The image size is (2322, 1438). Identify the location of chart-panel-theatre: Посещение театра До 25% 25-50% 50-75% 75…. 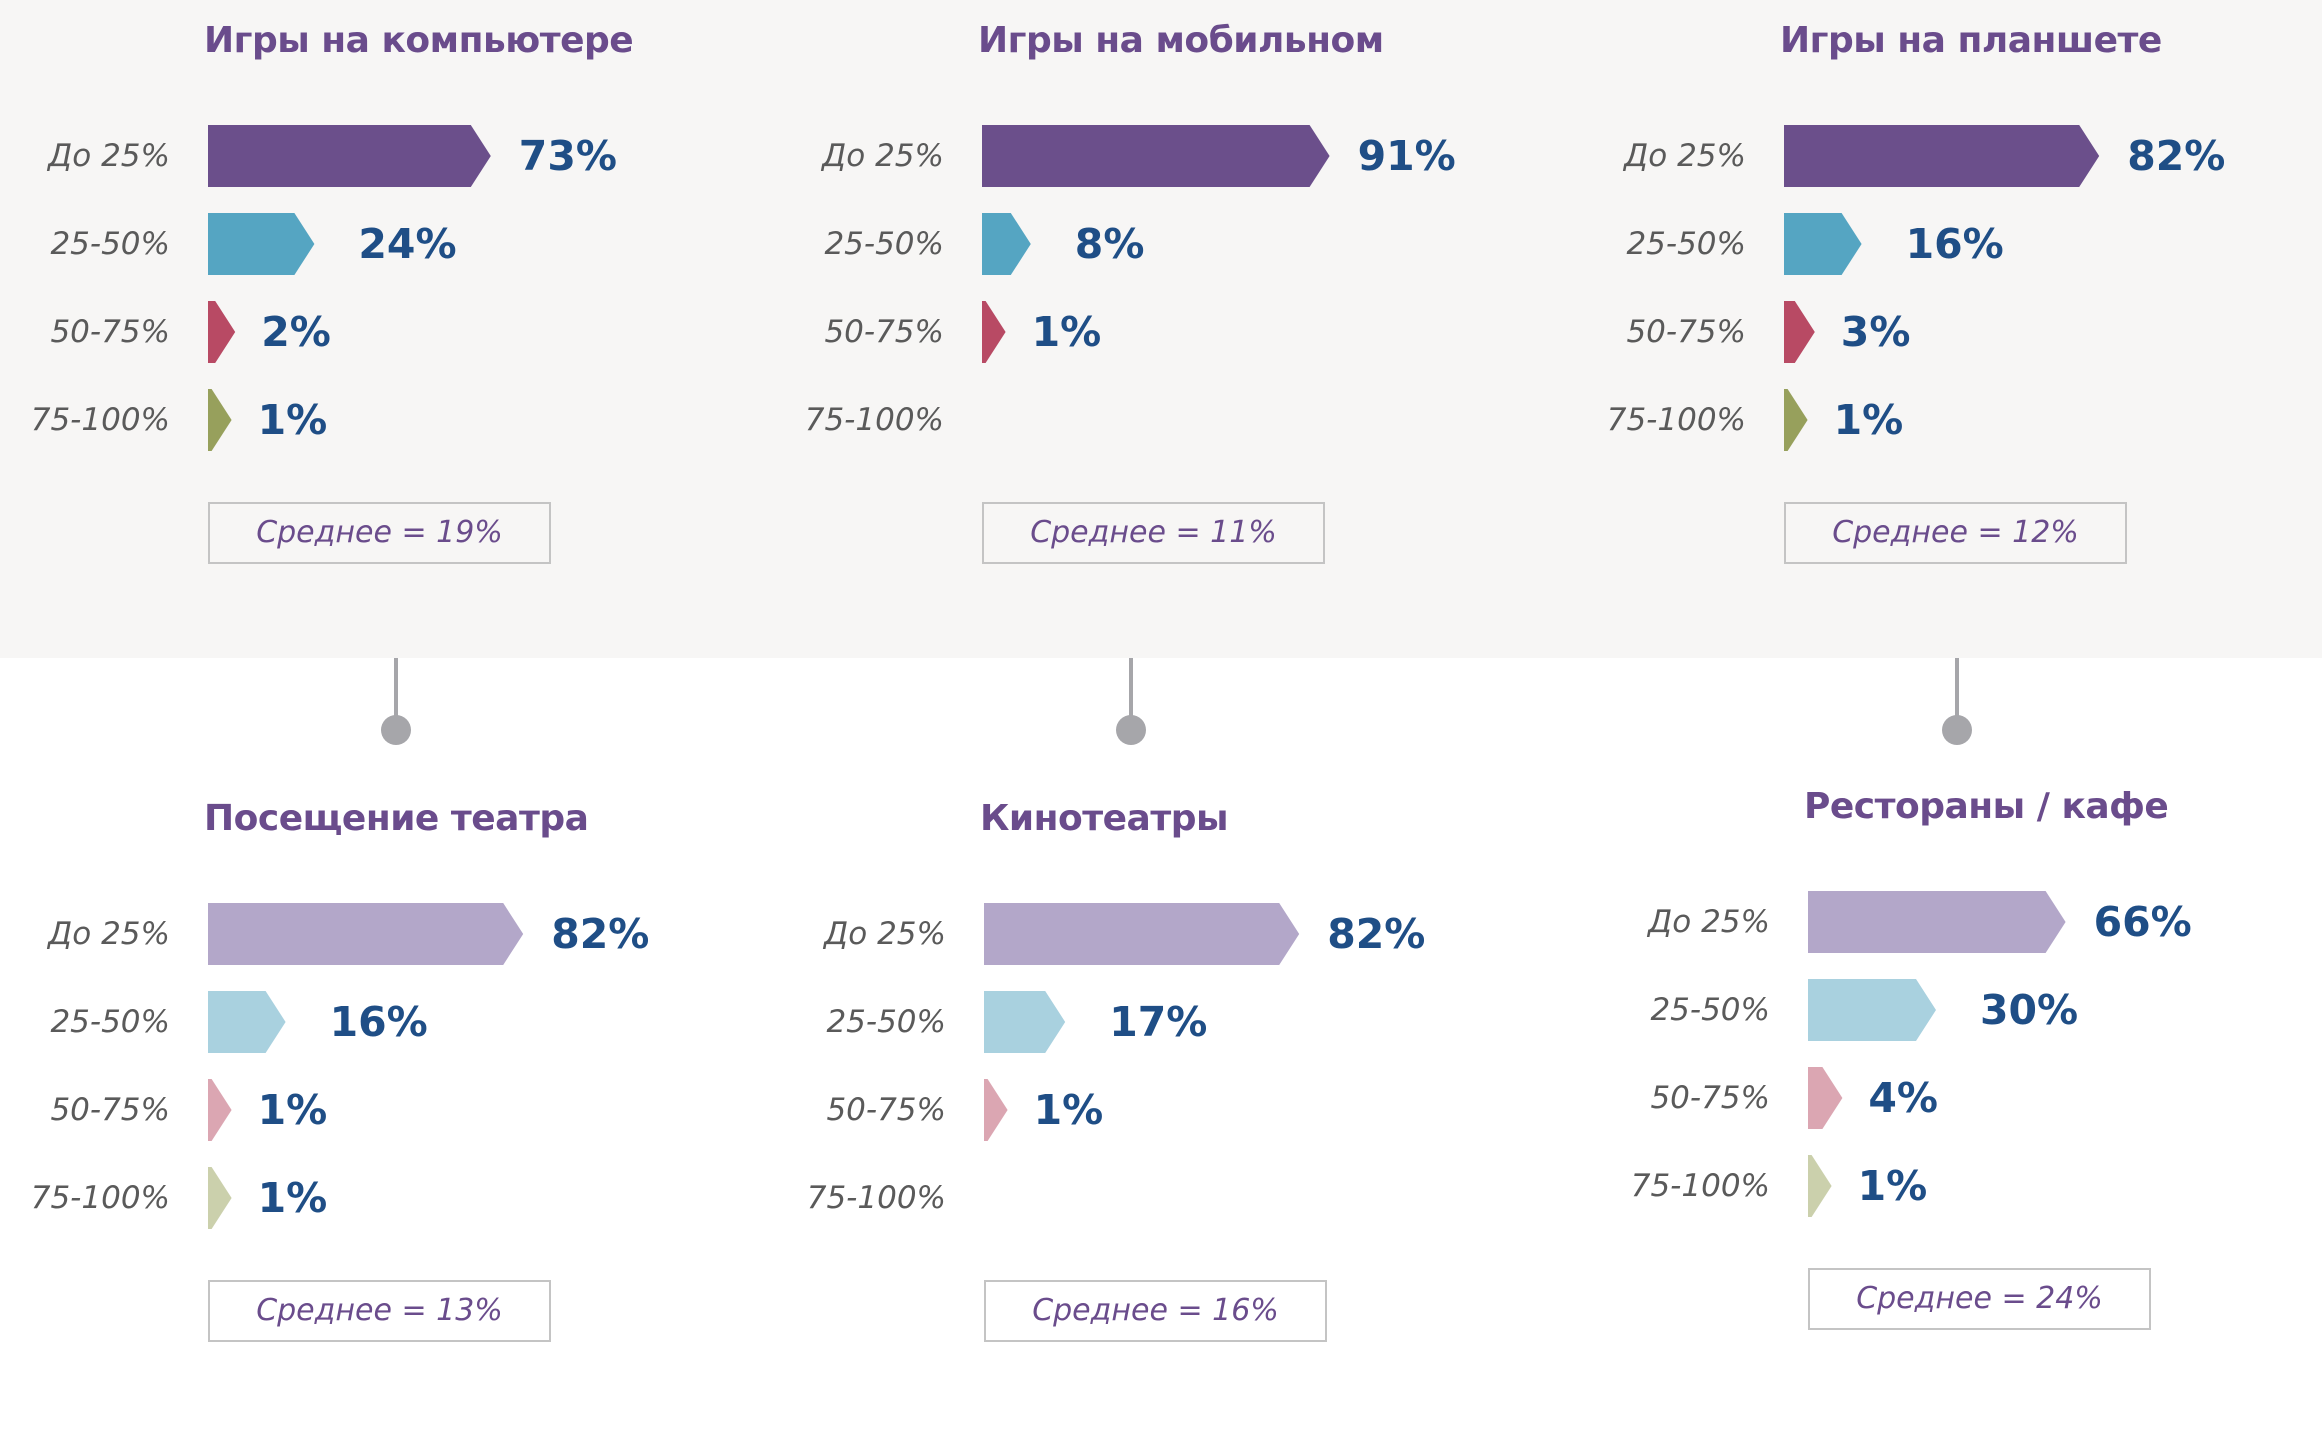
(350, 1118).